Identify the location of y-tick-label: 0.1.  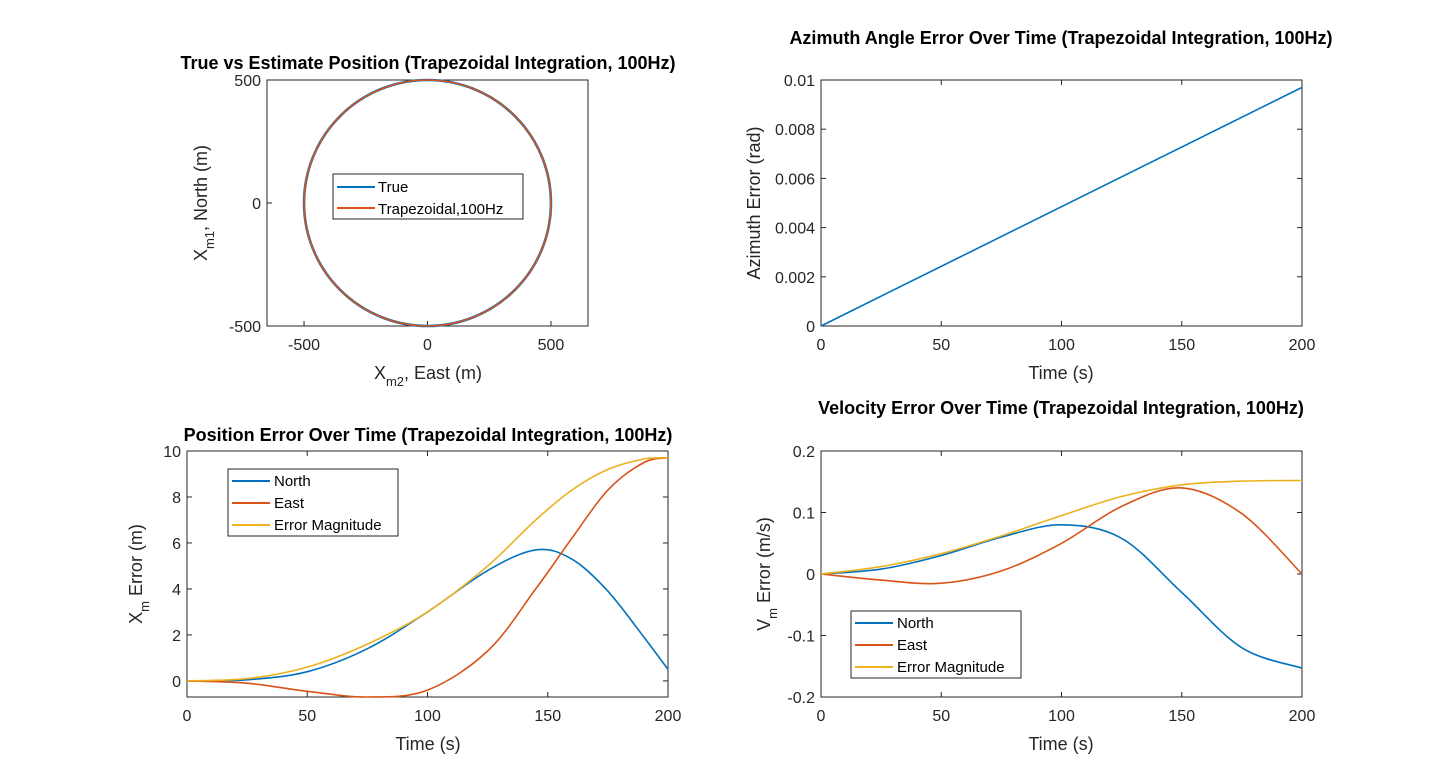
(804, 514).